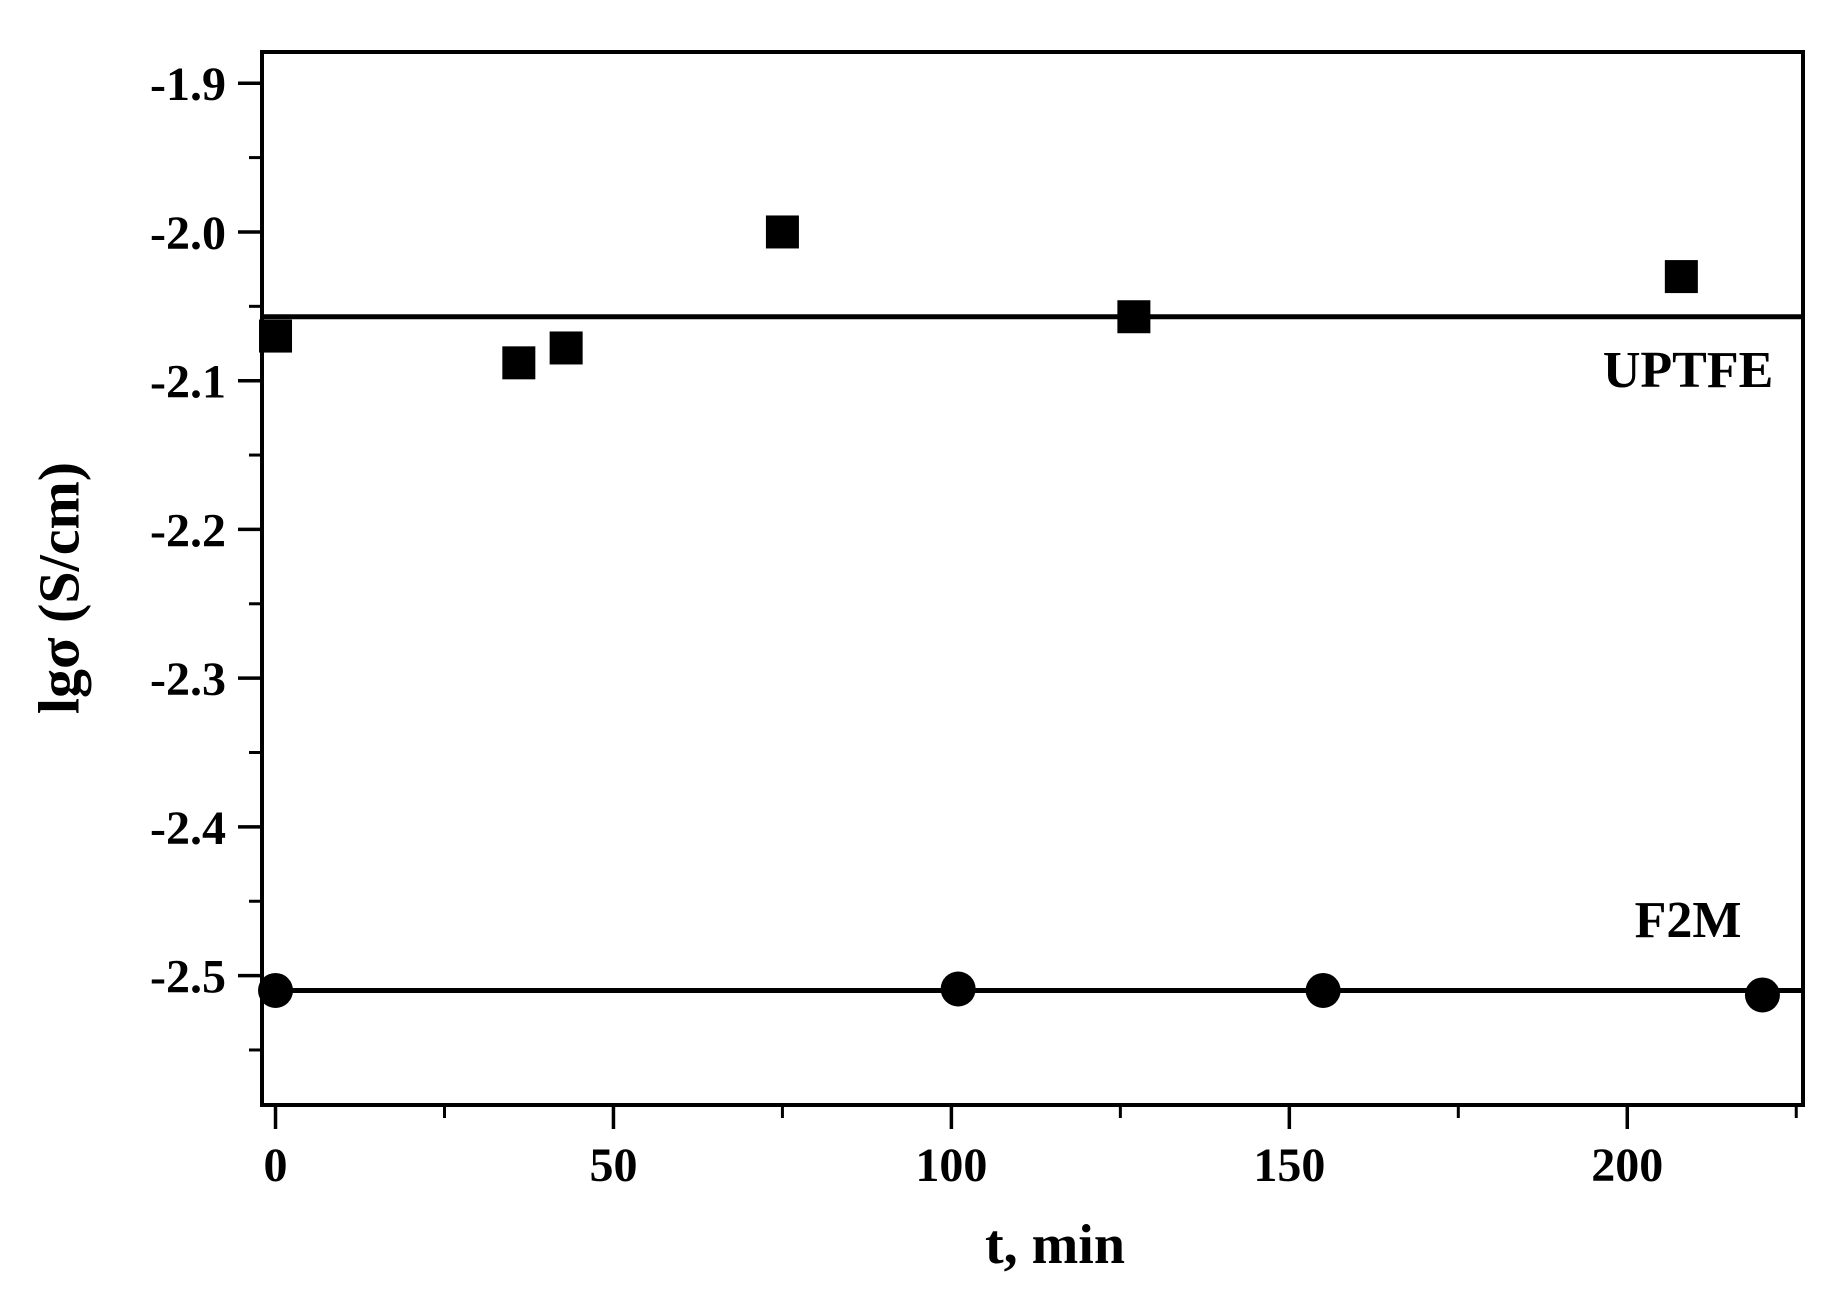 This screenshot has height=1301, width=1836. Describe the element at coordinates (188, 233) in the screenshot. I see `y-tick-label: -2.0` at that location.